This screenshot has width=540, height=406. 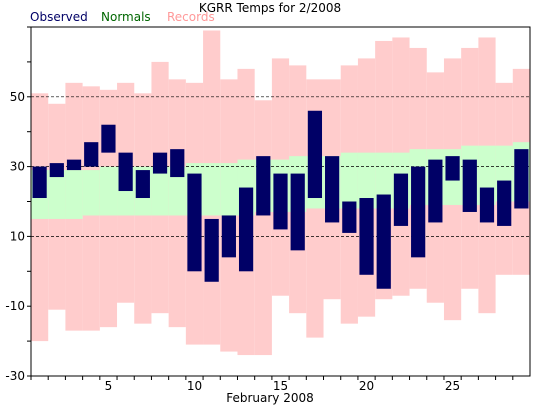 I want to click on chart-title: KGRR Temps for 2/2008, so click(x=270, y=8).